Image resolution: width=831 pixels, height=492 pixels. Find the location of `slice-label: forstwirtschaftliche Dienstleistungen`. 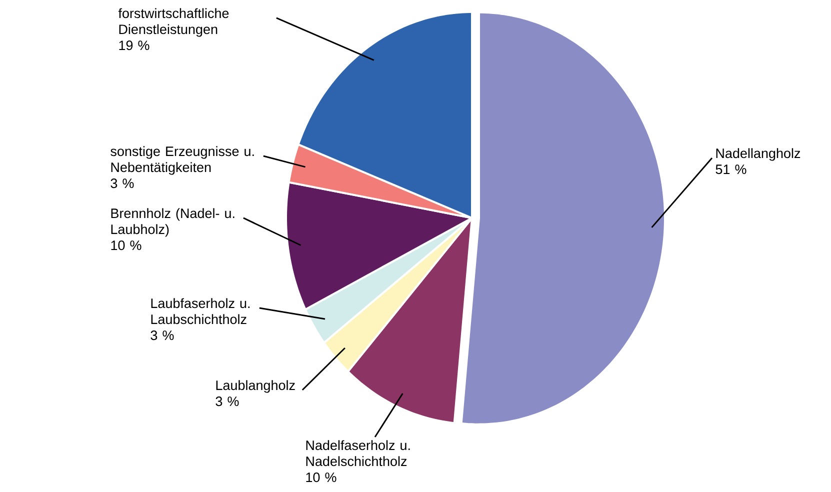

slice-label: forstwirtschaftliche Dienstleistungen is located at coordinates (173, 22).